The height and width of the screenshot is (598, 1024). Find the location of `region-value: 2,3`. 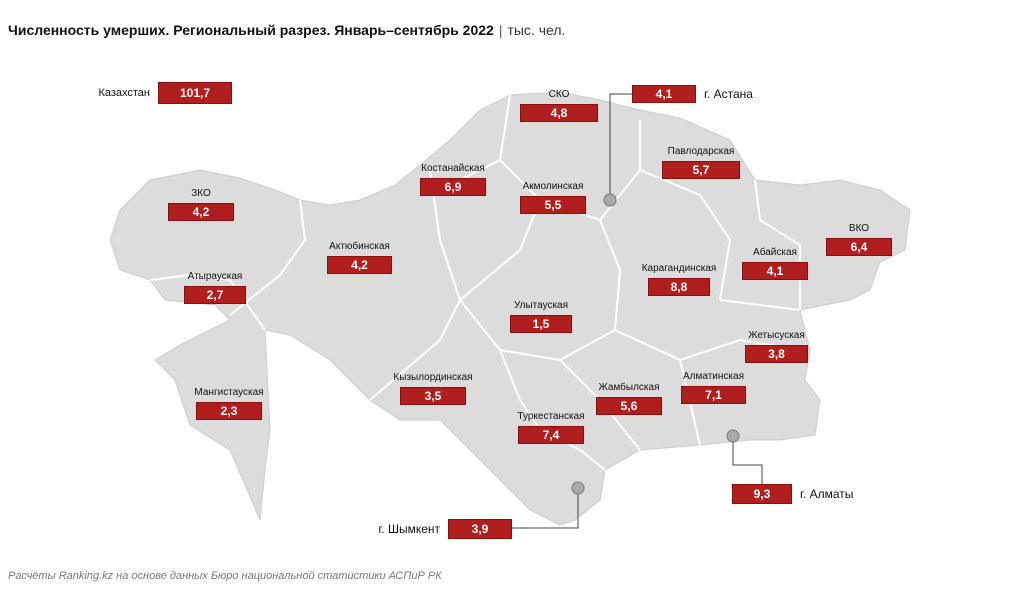

region-value: 2,3 is located at coordinates (229, 411).